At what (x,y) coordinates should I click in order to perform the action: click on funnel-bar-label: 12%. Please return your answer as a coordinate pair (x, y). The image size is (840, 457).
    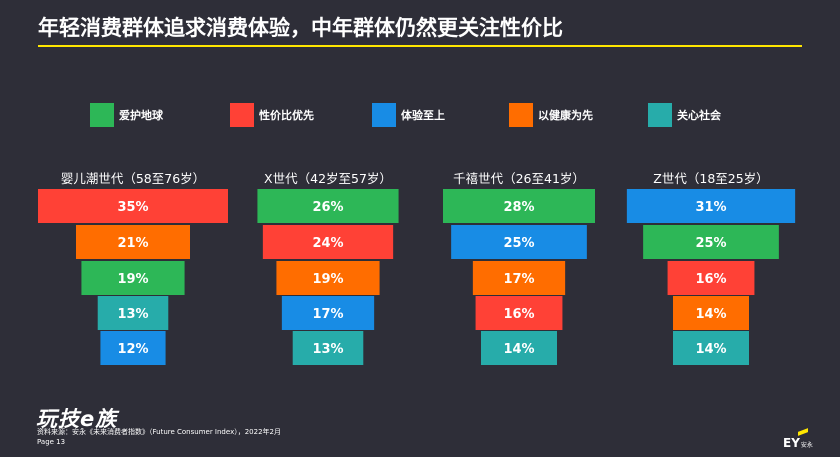
    Looking at the image, I should click on (132, 349).